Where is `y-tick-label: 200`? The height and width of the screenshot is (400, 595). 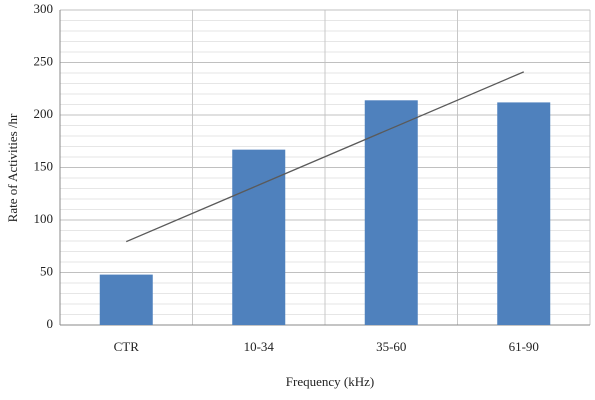 y-tick-label: 200 is located at coordinates (44, 113).